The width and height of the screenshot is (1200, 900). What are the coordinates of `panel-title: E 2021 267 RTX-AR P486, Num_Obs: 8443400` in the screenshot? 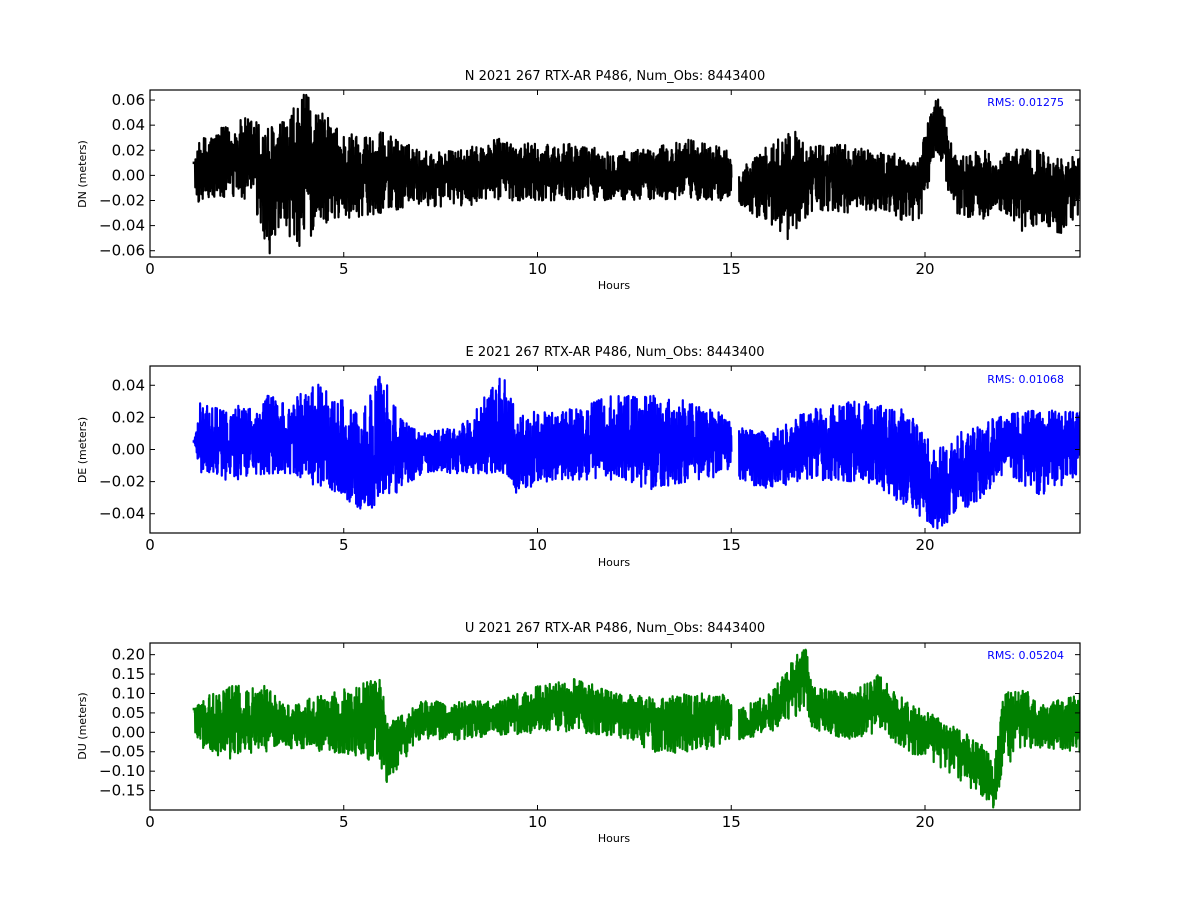 It's located at (615, 352).